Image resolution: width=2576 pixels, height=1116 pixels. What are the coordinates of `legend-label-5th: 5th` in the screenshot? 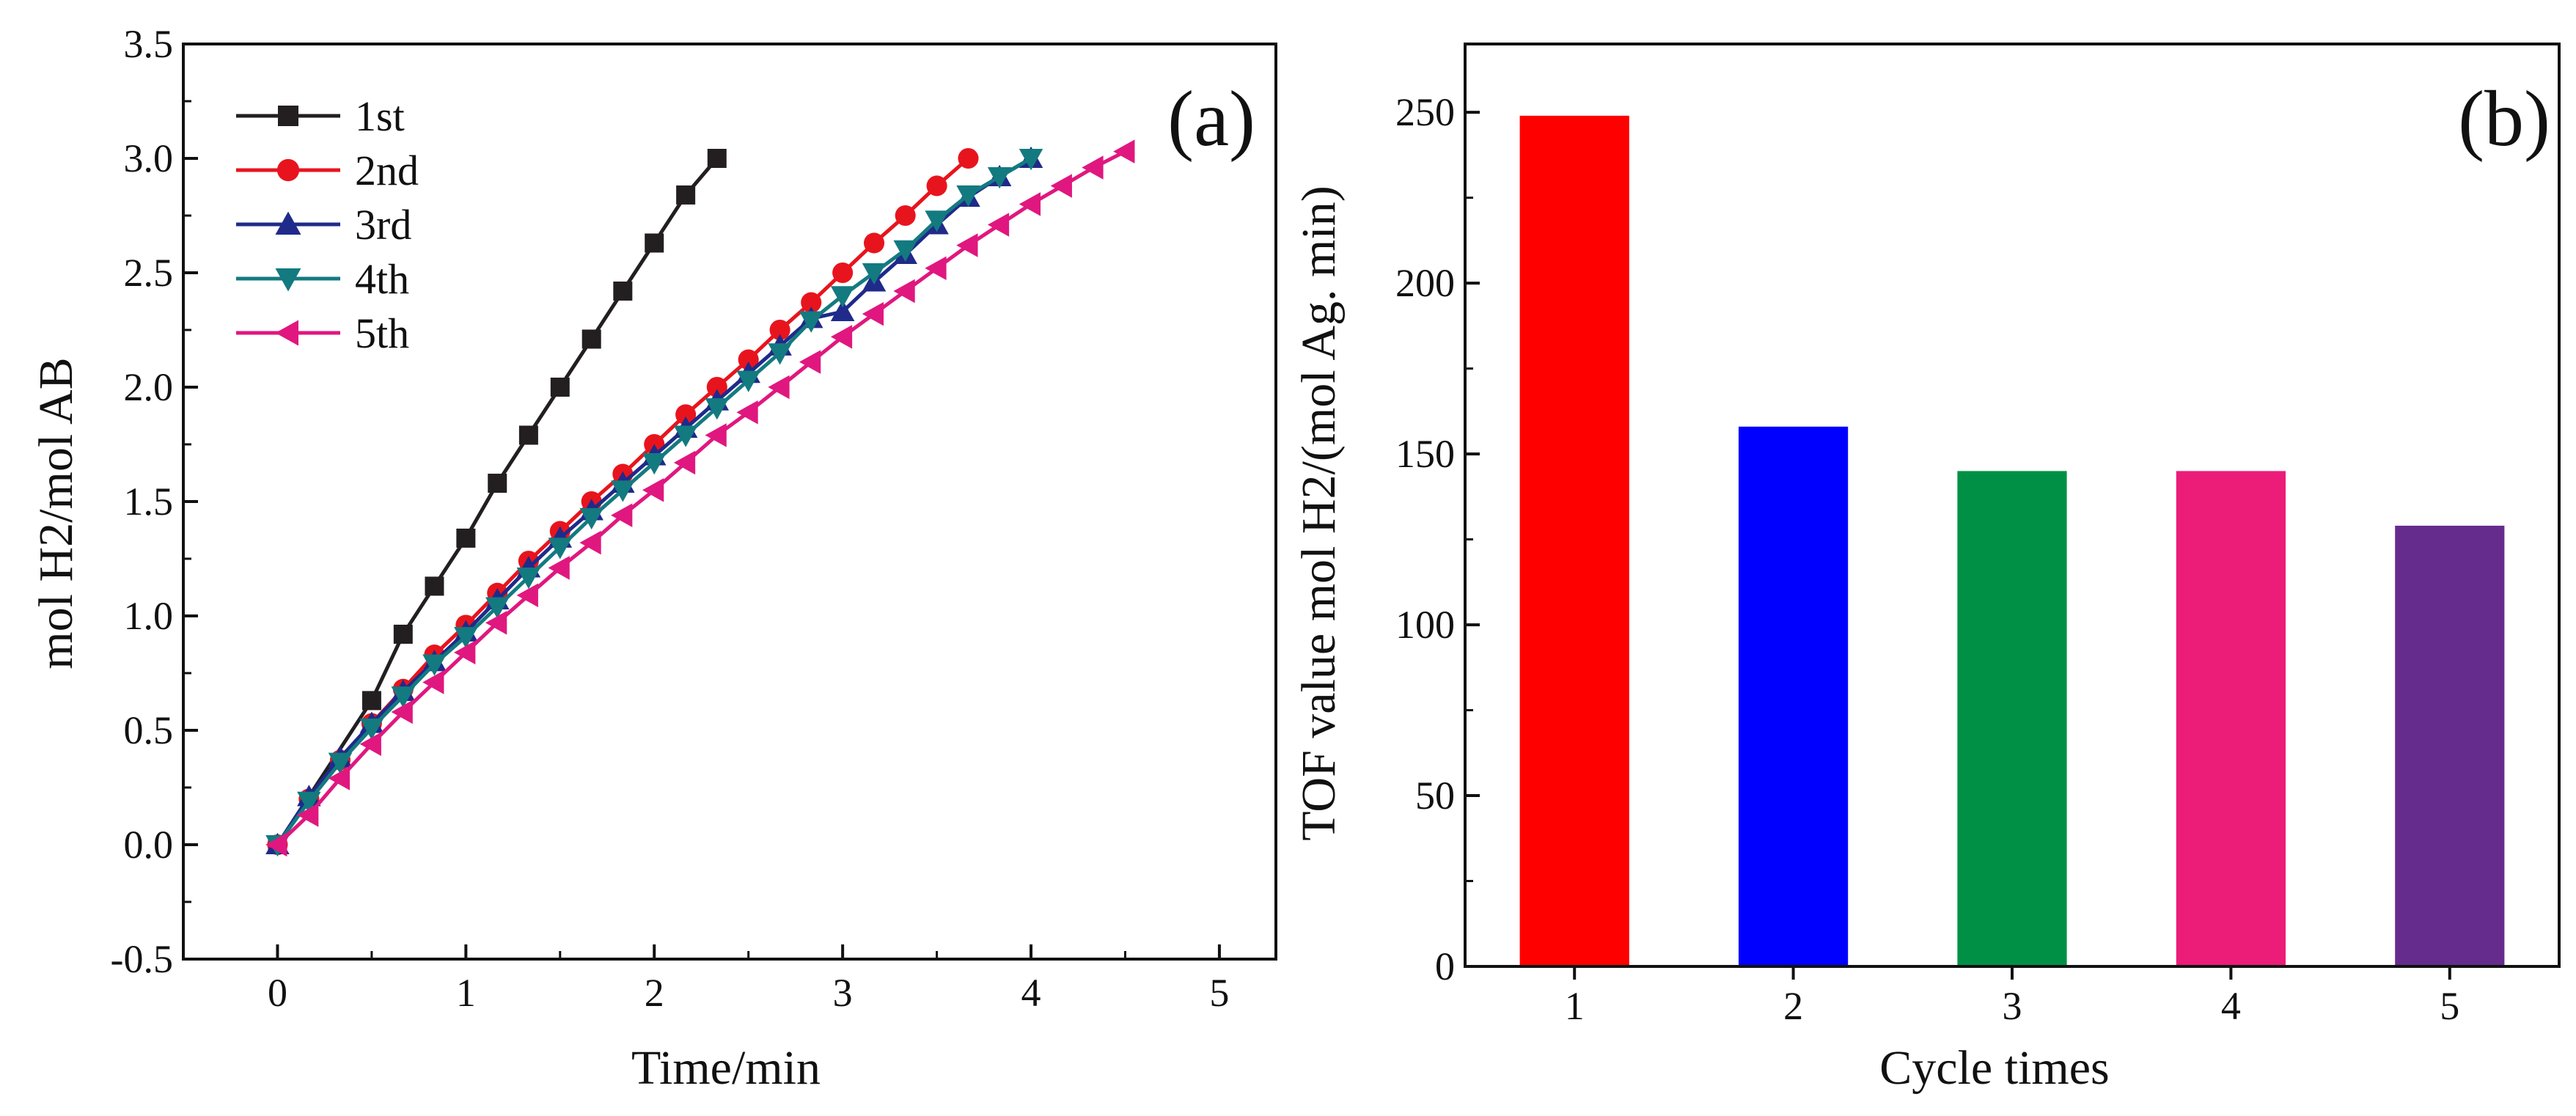 It's located at (382, 333).